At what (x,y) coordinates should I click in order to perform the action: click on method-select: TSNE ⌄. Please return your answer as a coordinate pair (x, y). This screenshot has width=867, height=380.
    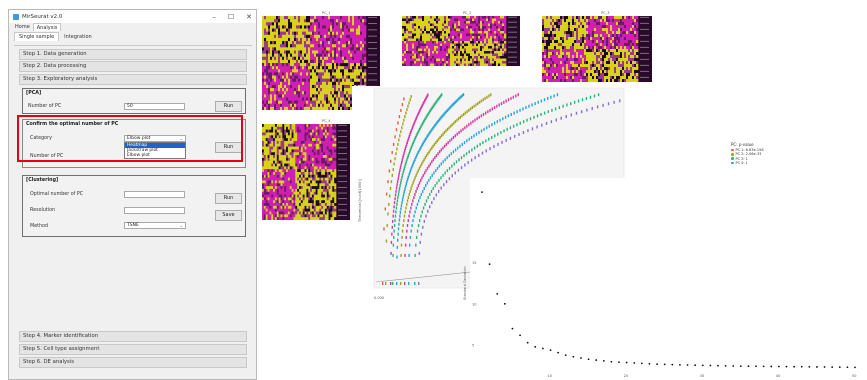
    Looking at the image, I should click on (155, 225).